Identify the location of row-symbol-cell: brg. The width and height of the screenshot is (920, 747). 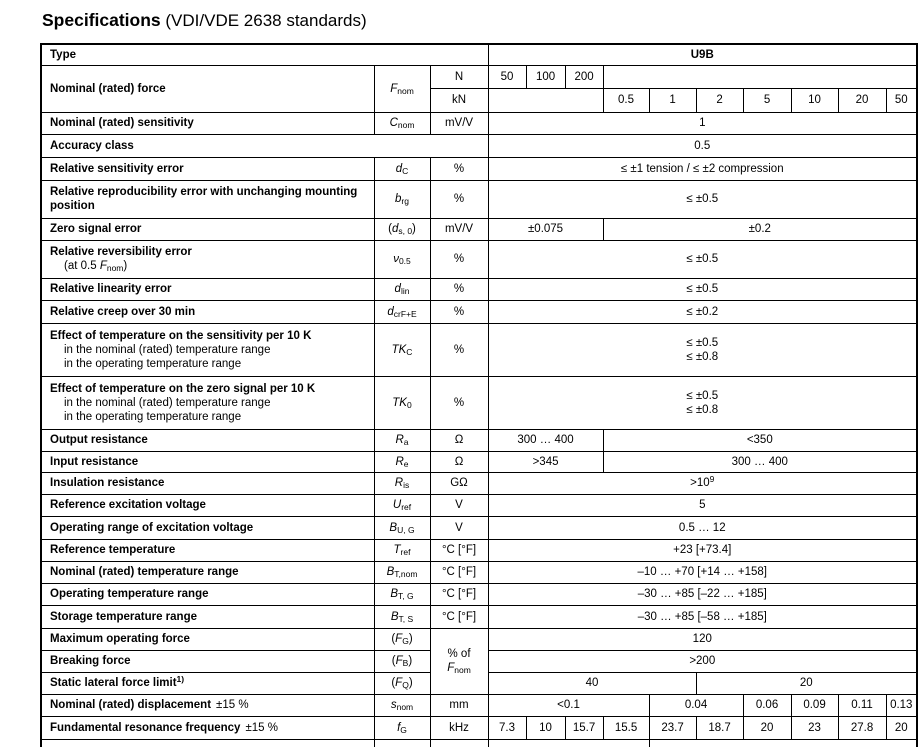
(402, 199).